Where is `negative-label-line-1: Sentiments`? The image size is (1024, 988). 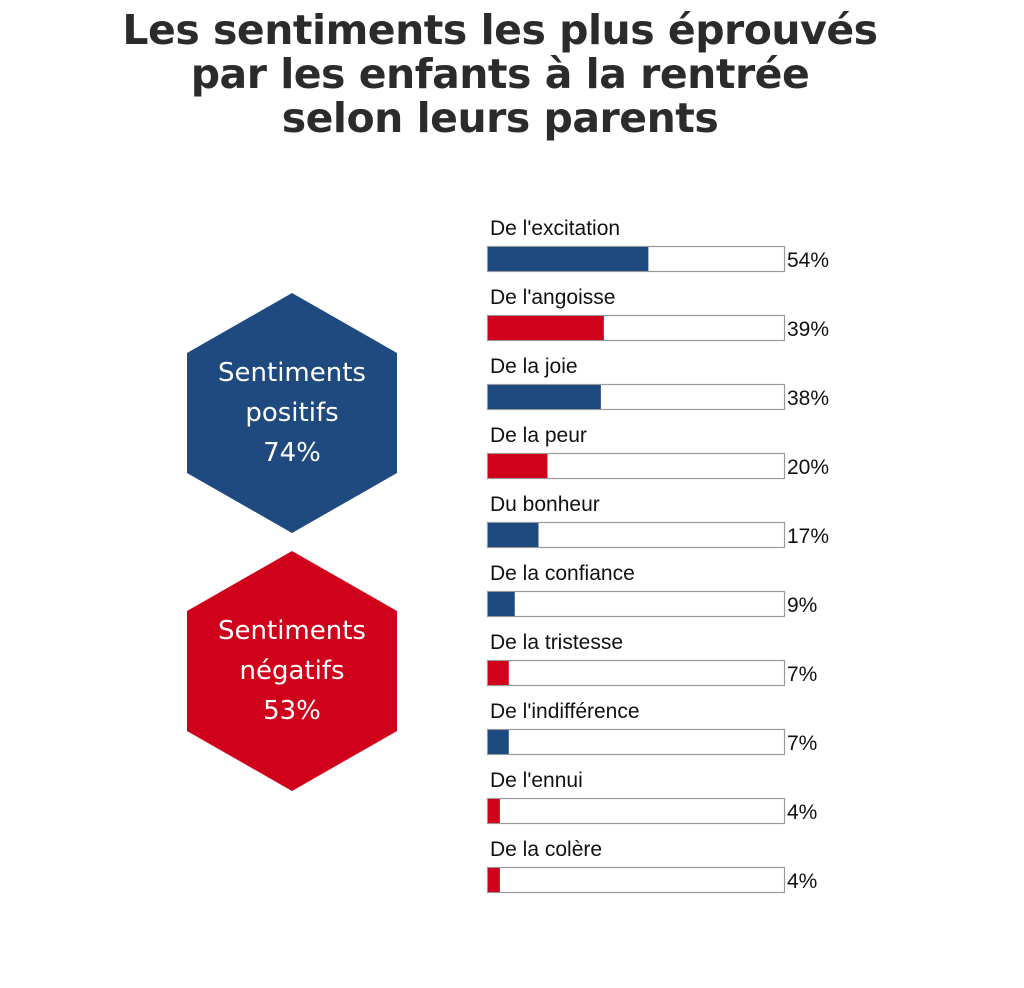 negative-label-line-1: Sentiments is located at coordinates (292, 631).